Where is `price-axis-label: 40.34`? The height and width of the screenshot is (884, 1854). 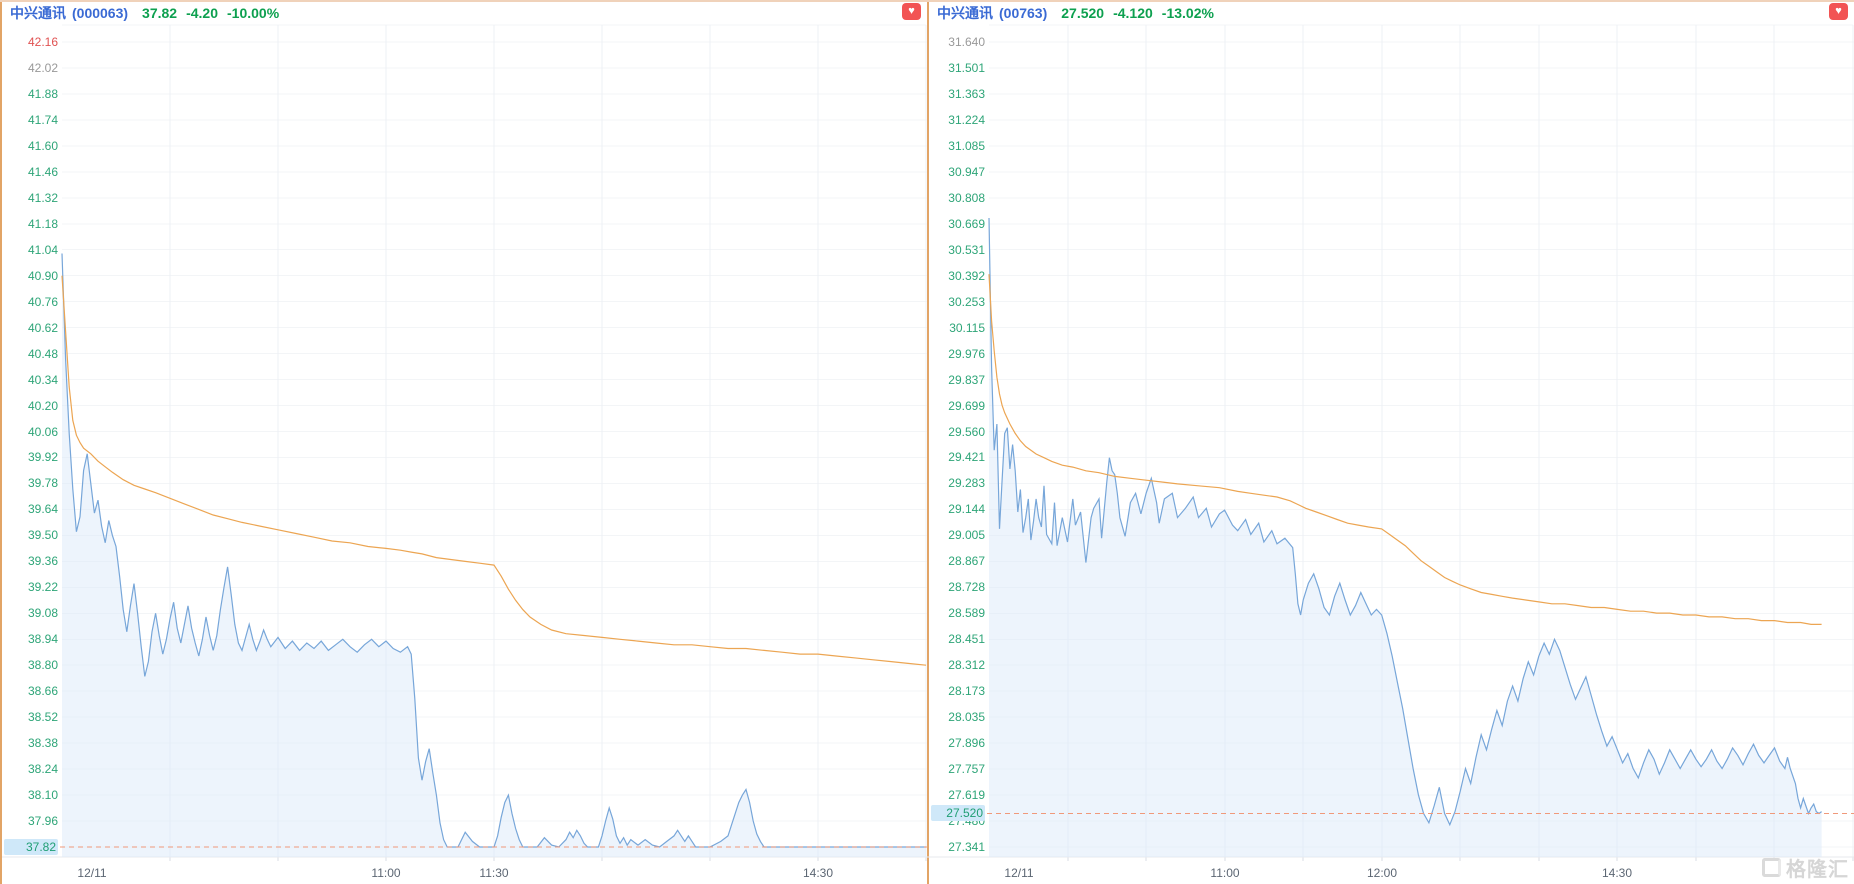
price-axis-label: 40.34 is located at coordinates (42, 379).